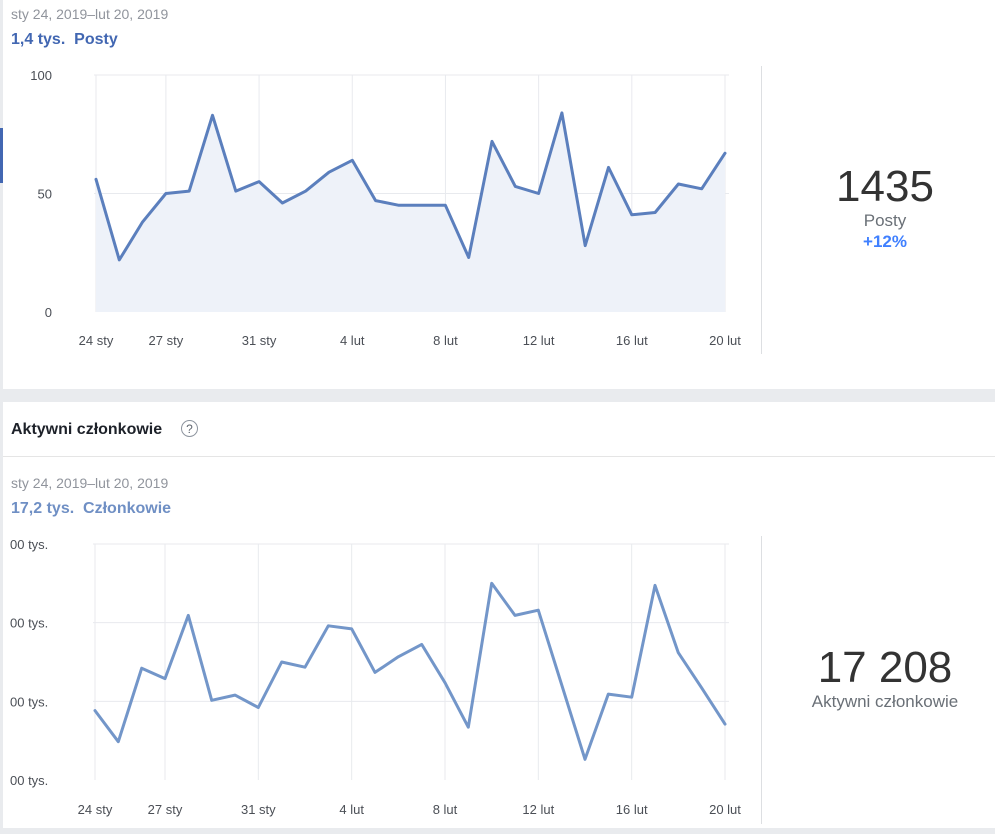  I want to click on posts-change-badge: +12%, so click(885, 241).